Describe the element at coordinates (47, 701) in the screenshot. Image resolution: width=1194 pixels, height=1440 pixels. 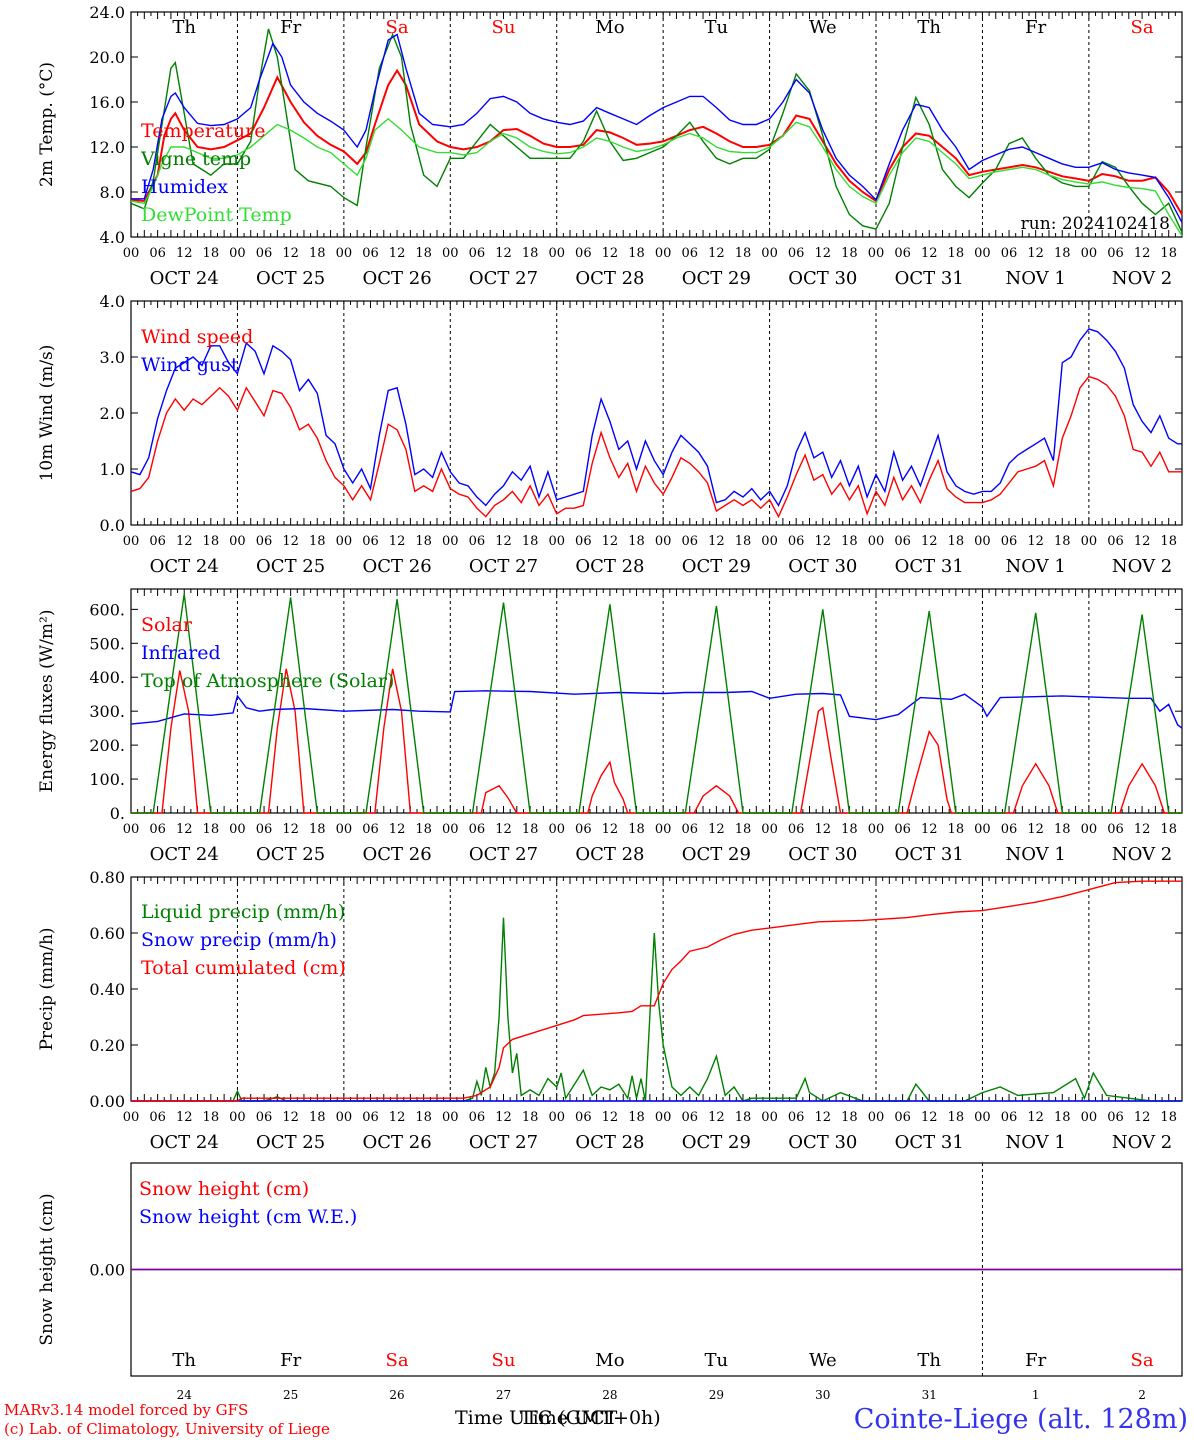
I see `y-axis-label: Energy fluxes (W/m²)` at that location.